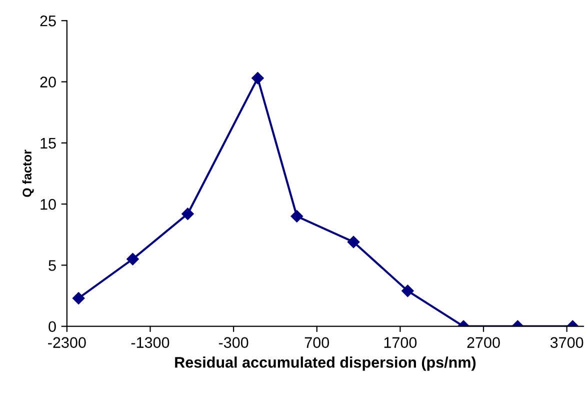  What do you see at coordinates (48, 143) in the screenshot?
I see `y-tick-label: 15` at bounding box center [48, 143].